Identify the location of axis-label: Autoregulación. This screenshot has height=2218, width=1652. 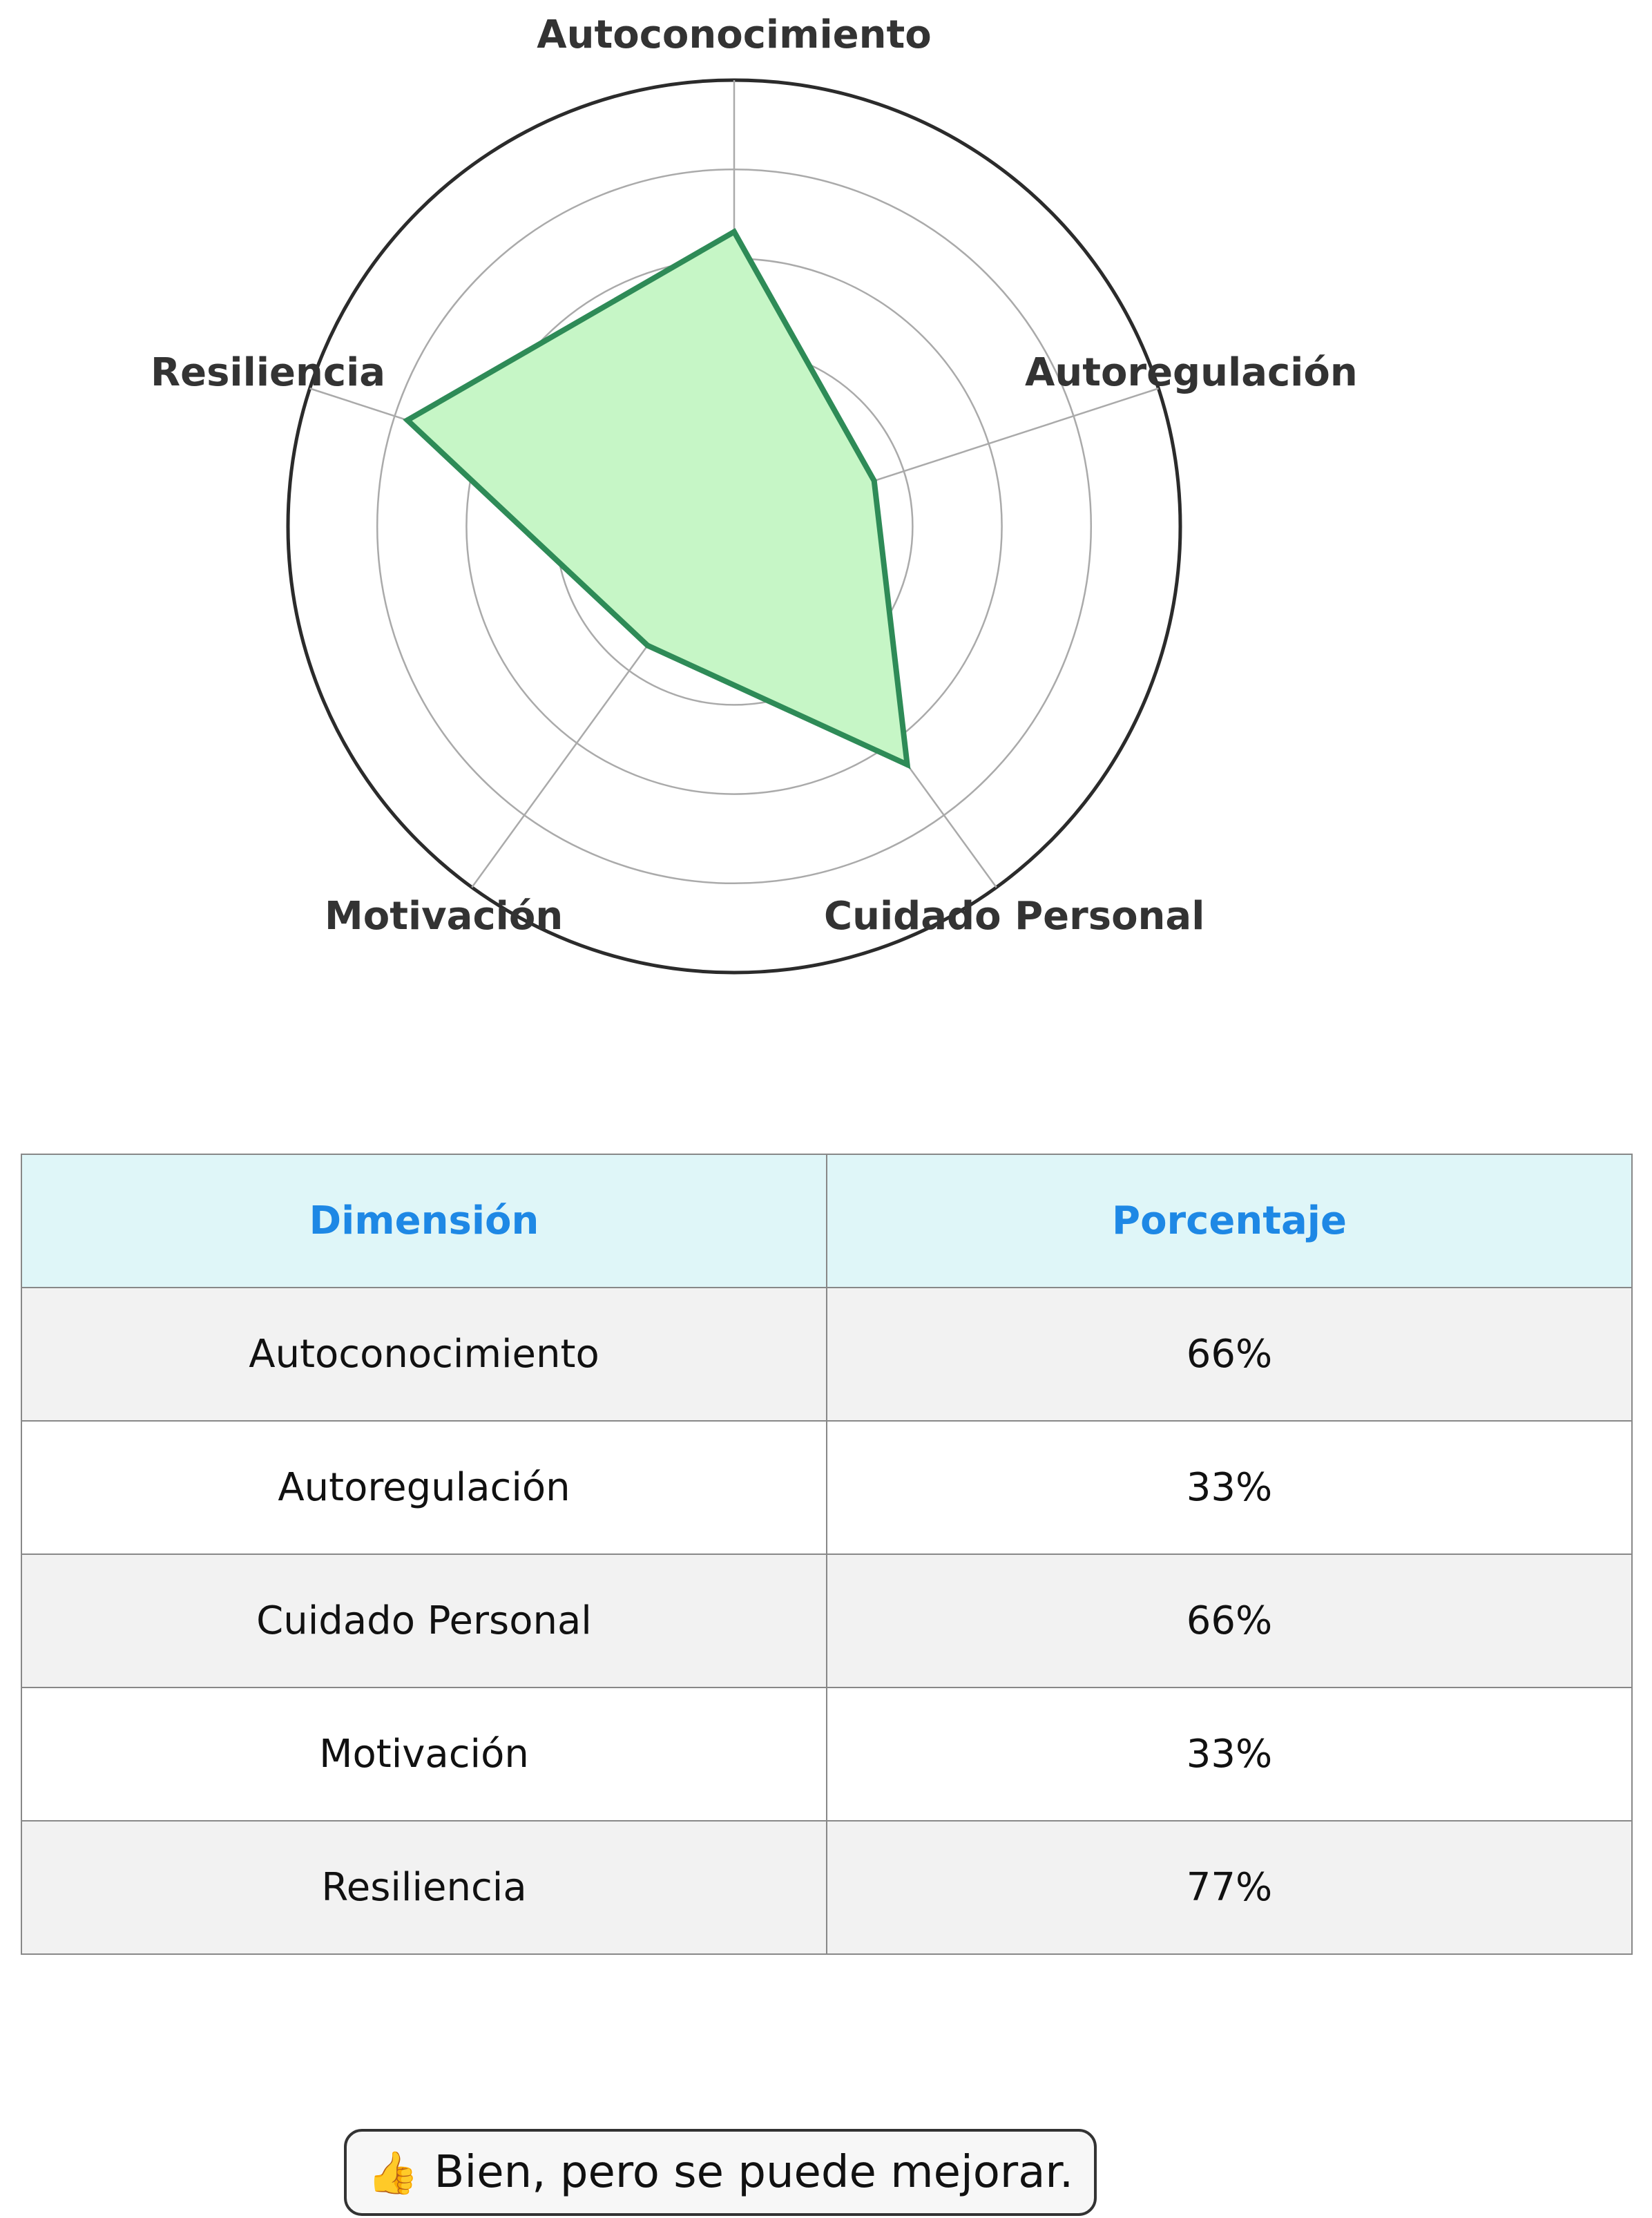
(1191, 372).